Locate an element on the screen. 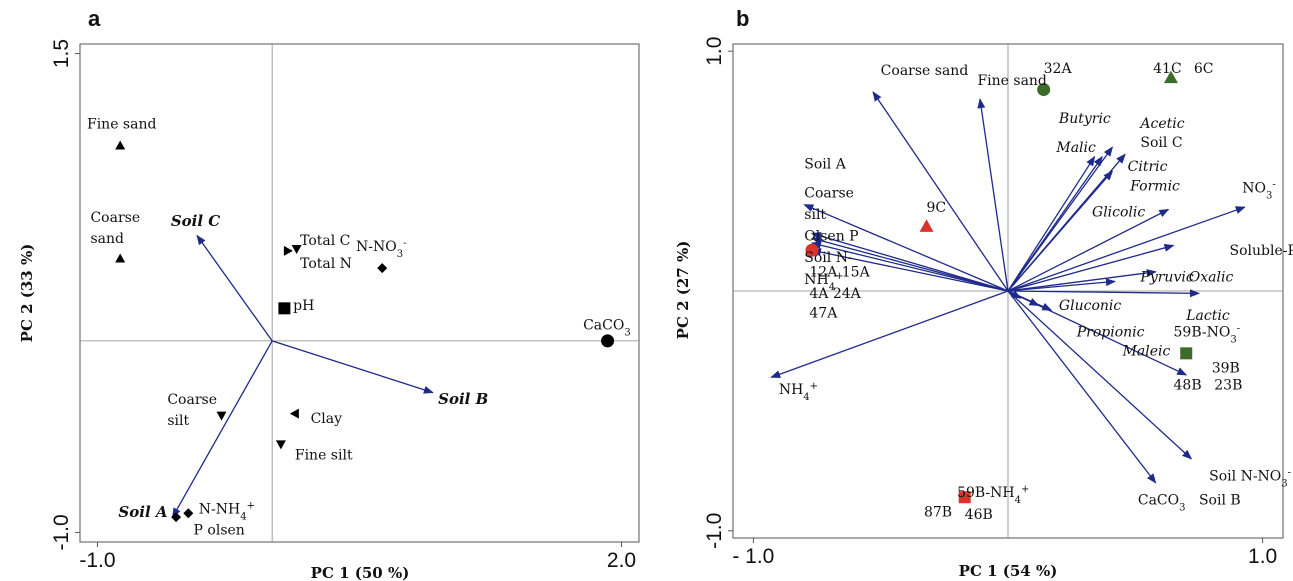 This screenshot has height=581, width=1293. label-total-c: Total C is located at coordinates (325, 241).